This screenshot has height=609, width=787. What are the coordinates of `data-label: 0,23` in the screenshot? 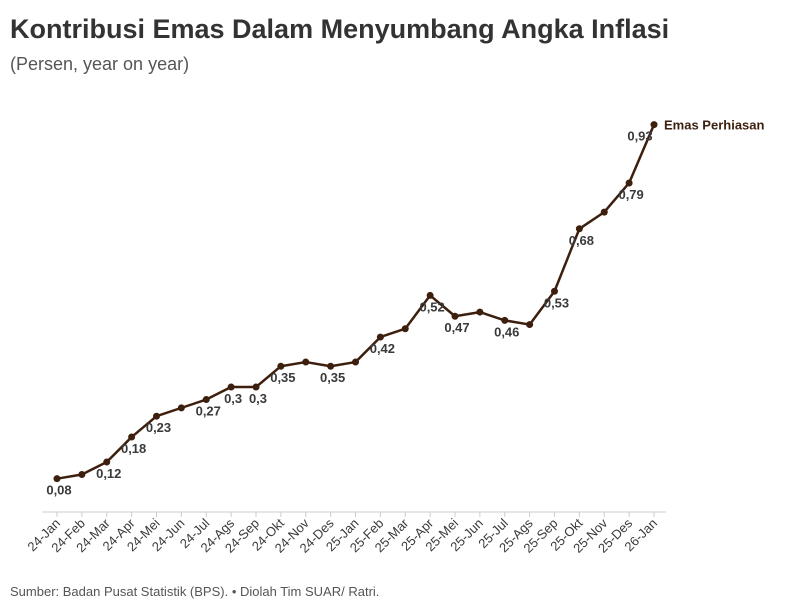 It's located at (158, 427).